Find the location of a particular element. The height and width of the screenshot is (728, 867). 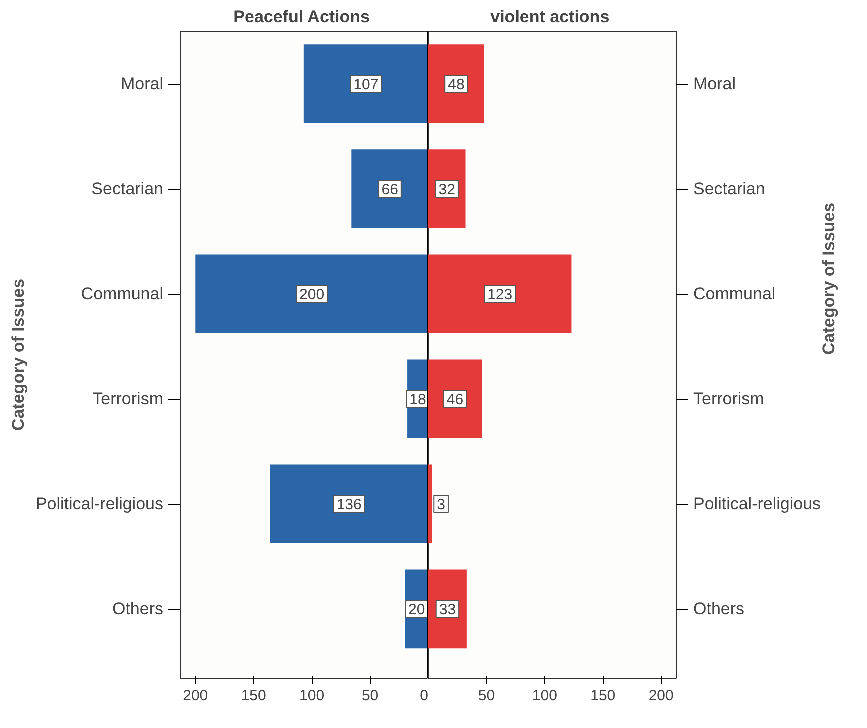

chart-title: violent actions is located at coordinates (550, 17).